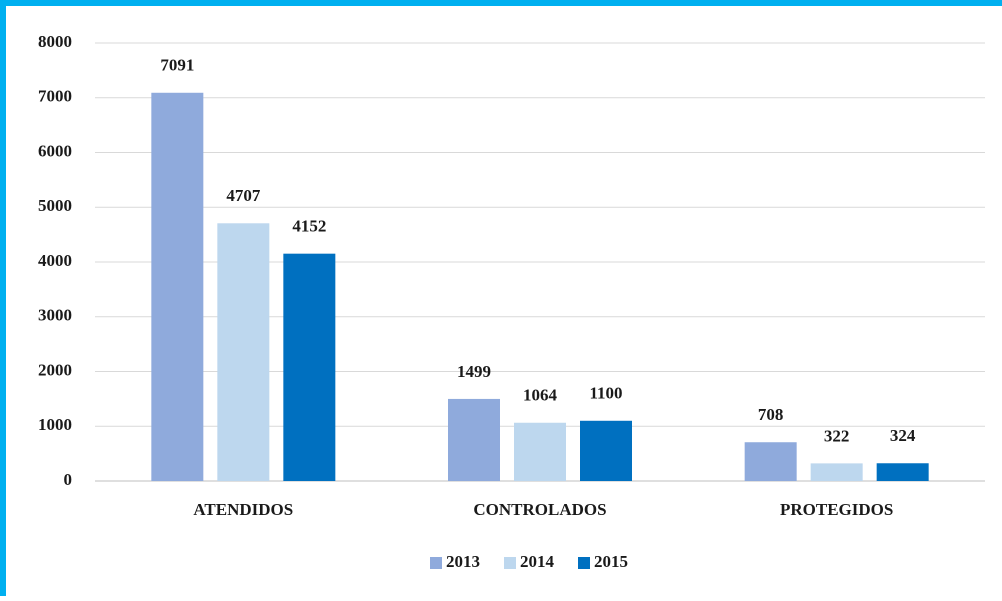 This screenshot has width=1002, height=601. I want to click on data-label: 4152, so click(309, 226).